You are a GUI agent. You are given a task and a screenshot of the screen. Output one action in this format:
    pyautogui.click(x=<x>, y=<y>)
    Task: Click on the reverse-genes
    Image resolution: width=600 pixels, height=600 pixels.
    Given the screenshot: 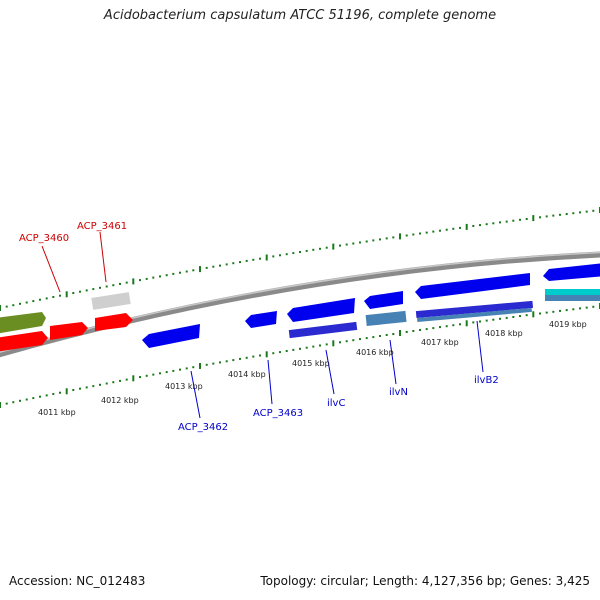 What is the action you would take?
    pyautogui.click(x=371, y=305)
    